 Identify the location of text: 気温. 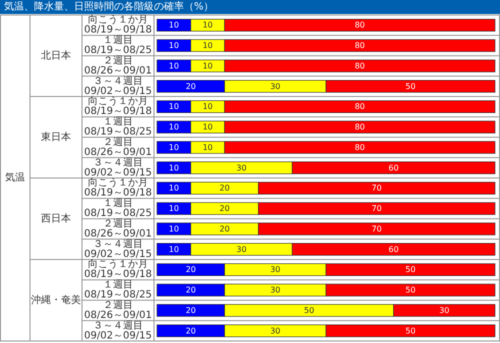
(15, 178).